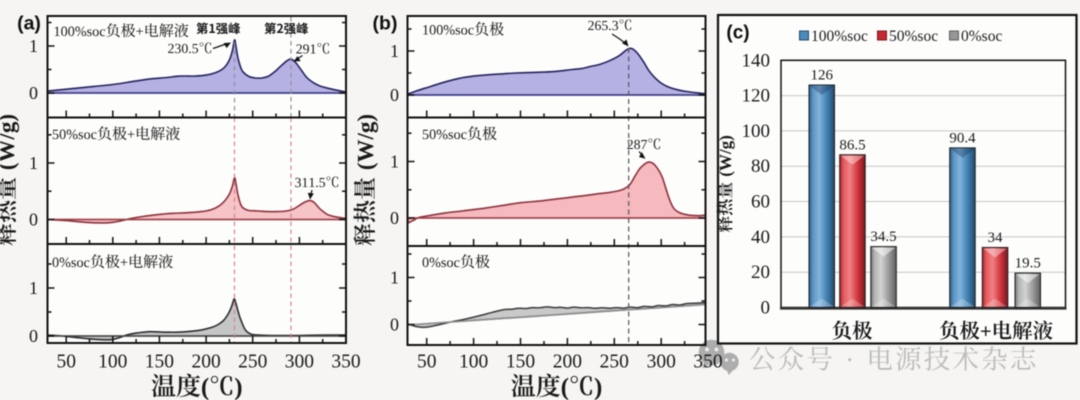 This screenshot has height=400, width=1080. Describe the element at coordinates (962, 138) in the screenshot. I see `svg-text: 90.4` at that location.